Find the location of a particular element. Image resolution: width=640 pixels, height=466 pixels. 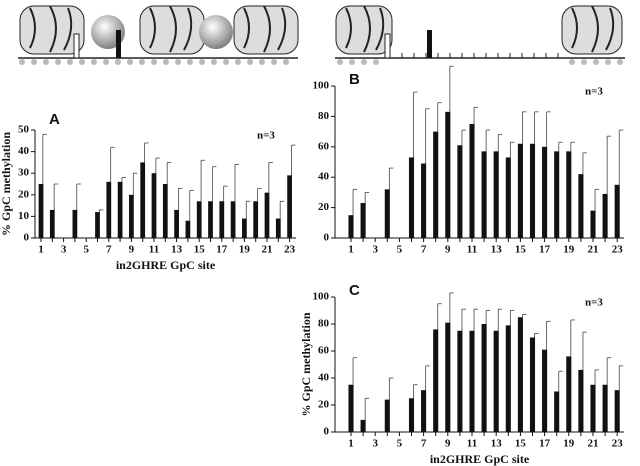

diagram-left is located at coordinates (158, 35).